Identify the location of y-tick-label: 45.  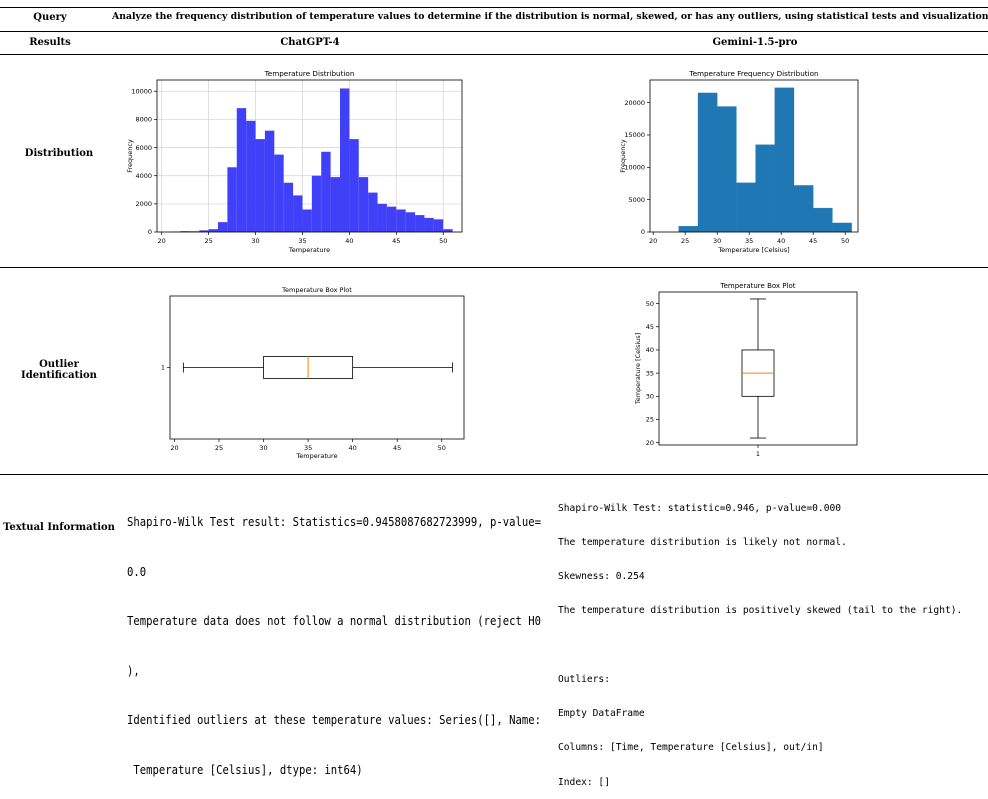
(650, 327).